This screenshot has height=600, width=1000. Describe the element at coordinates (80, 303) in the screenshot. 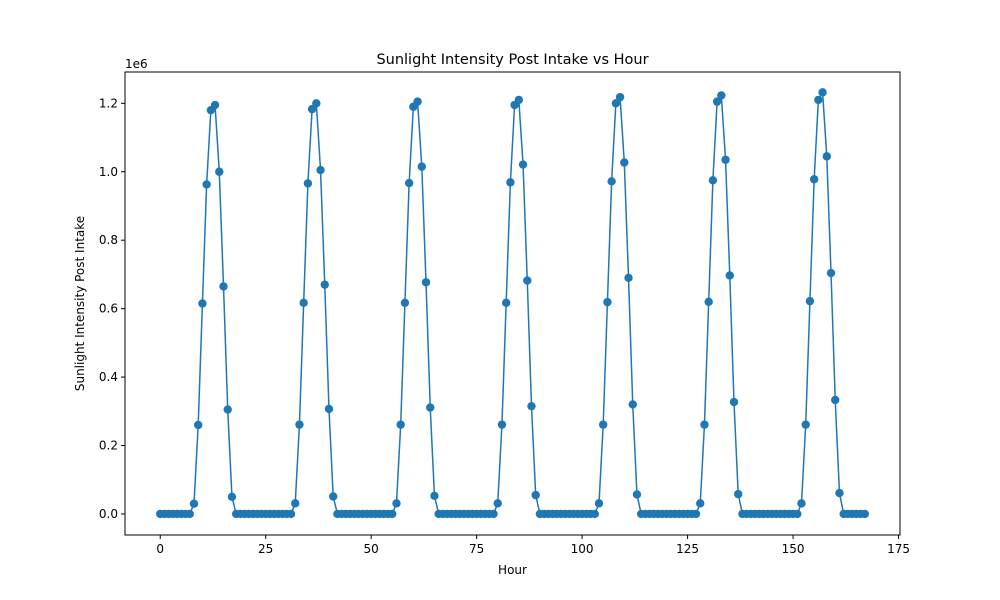

I see `y-axis-label: Sunlight Intensity Post Intake` at that location.